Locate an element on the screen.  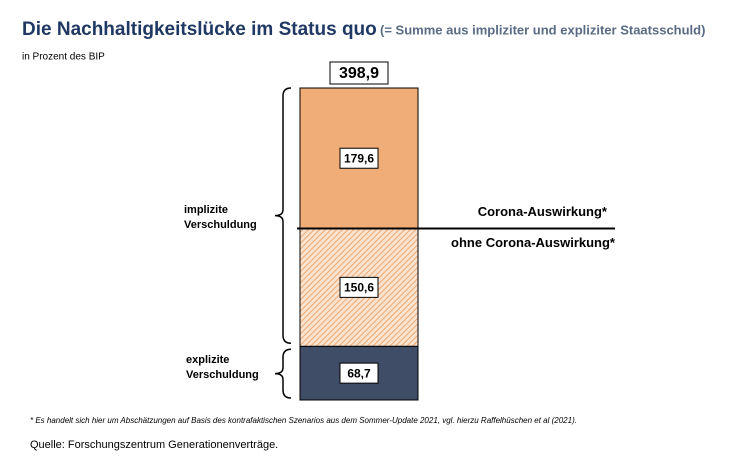
chart-title: Die Nachhaltigkeitslücke im Status quo is located at coordinates (199, 29).